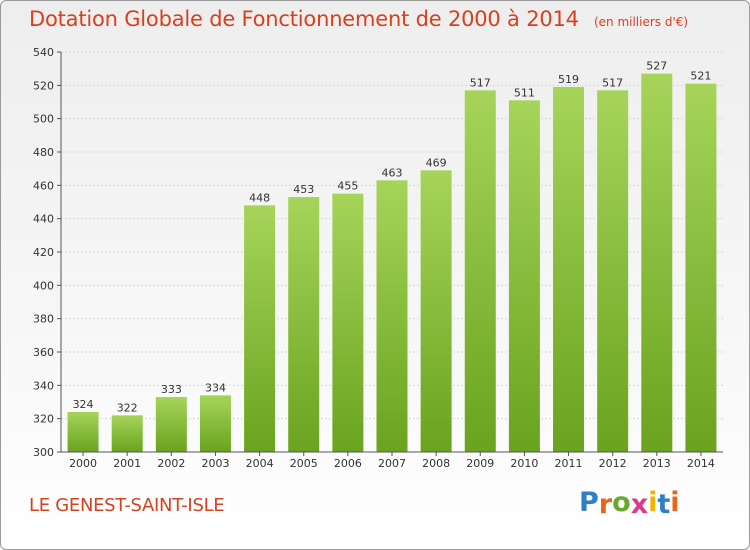  I want to click on bar-2013, so click(657, 263).